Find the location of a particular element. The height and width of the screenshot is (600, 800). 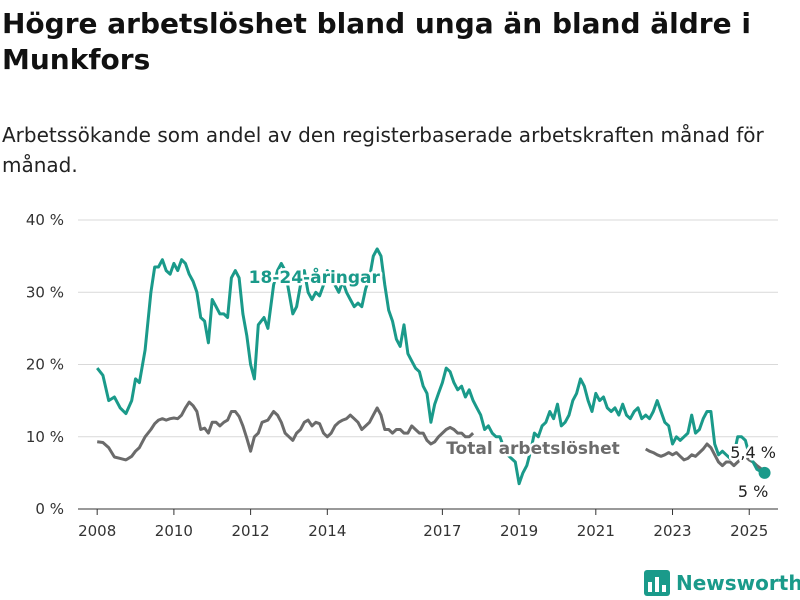

bar-chart-logo-icon is located at coordinates (657, 583).